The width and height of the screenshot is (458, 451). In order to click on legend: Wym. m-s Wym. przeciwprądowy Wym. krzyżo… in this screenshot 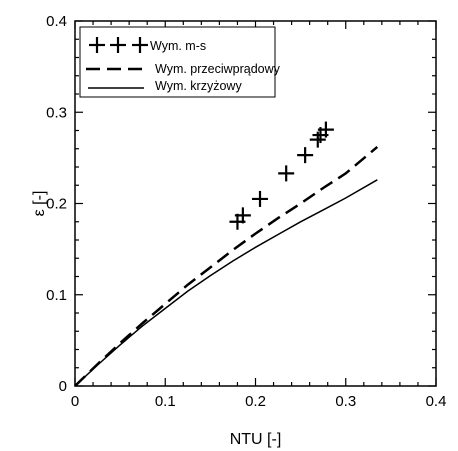, I will do `click(180, 62)`.